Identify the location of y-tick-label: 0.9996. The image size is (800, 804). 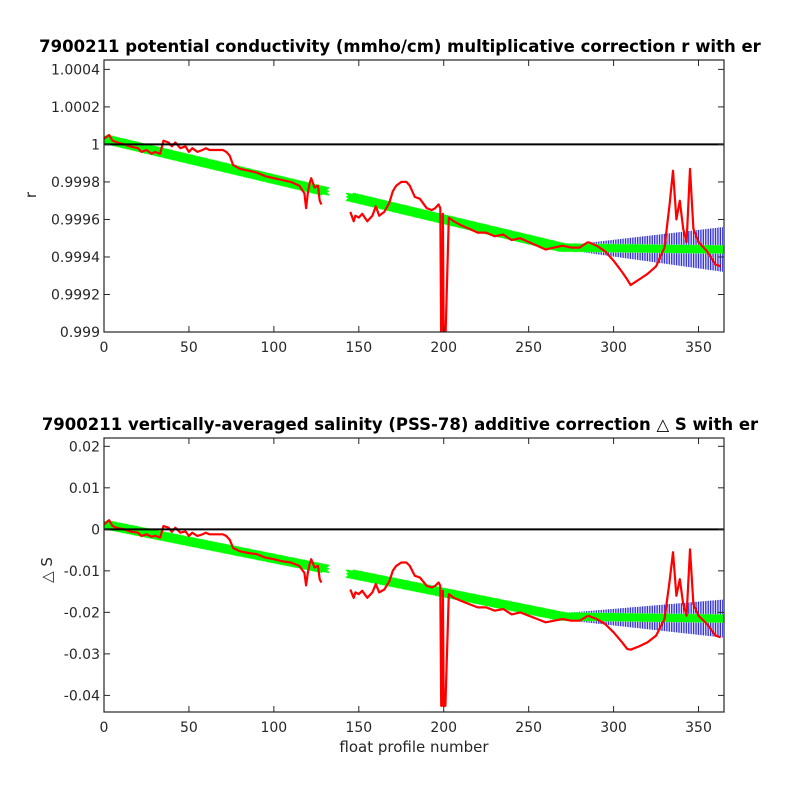
(75, 220).